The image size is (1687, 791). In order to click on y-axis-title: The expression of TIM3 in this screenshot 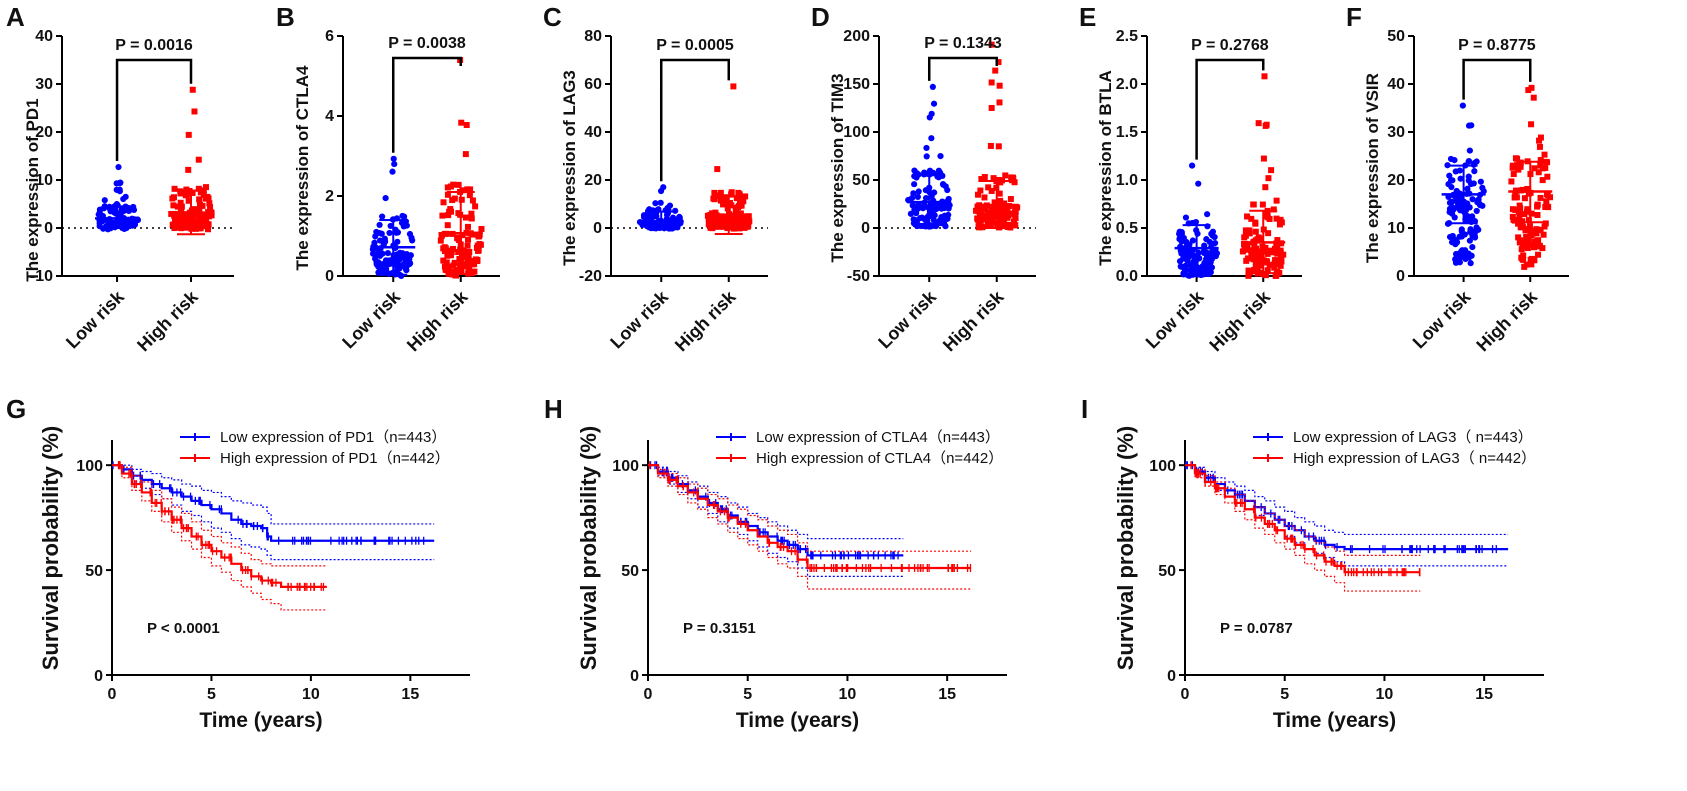, I will do `click(837, 168)`.